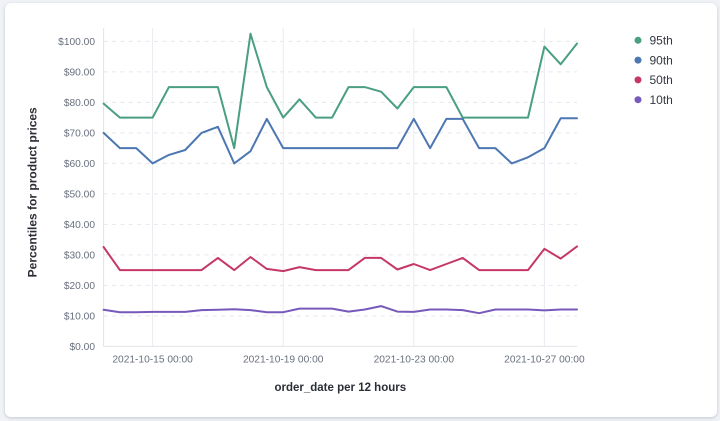 The width and height of the screenshot is (720, 421). I want to click on svg-text: $40.00, so click(79, 225).